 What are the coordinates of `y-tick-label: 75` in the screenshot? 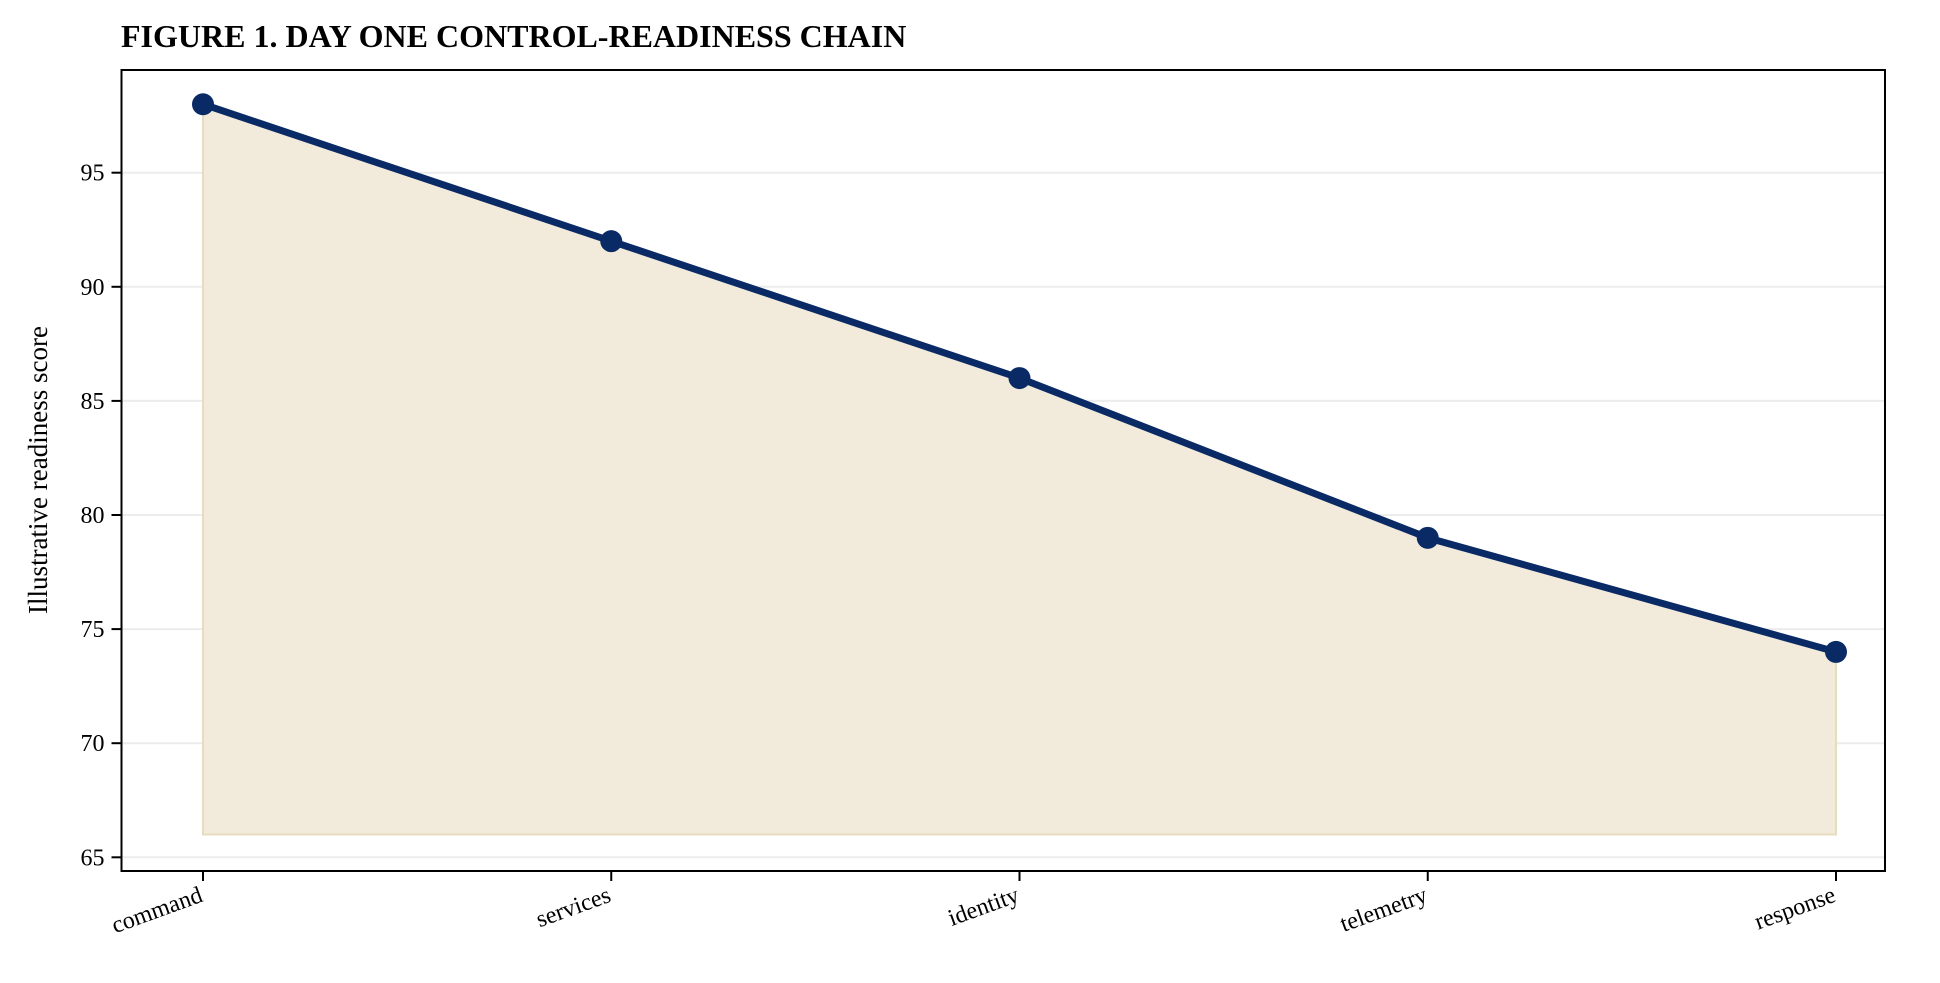 It's located at (93, 630).